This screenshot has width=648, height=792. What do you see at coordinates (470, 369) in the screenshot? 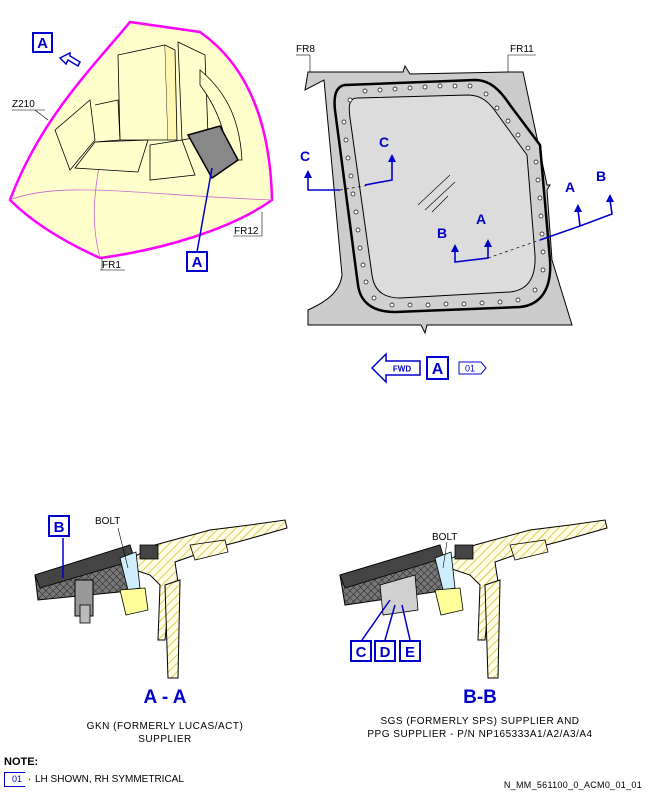
I see `fwd-note-ref: 01` at bounding box center [470, 369].